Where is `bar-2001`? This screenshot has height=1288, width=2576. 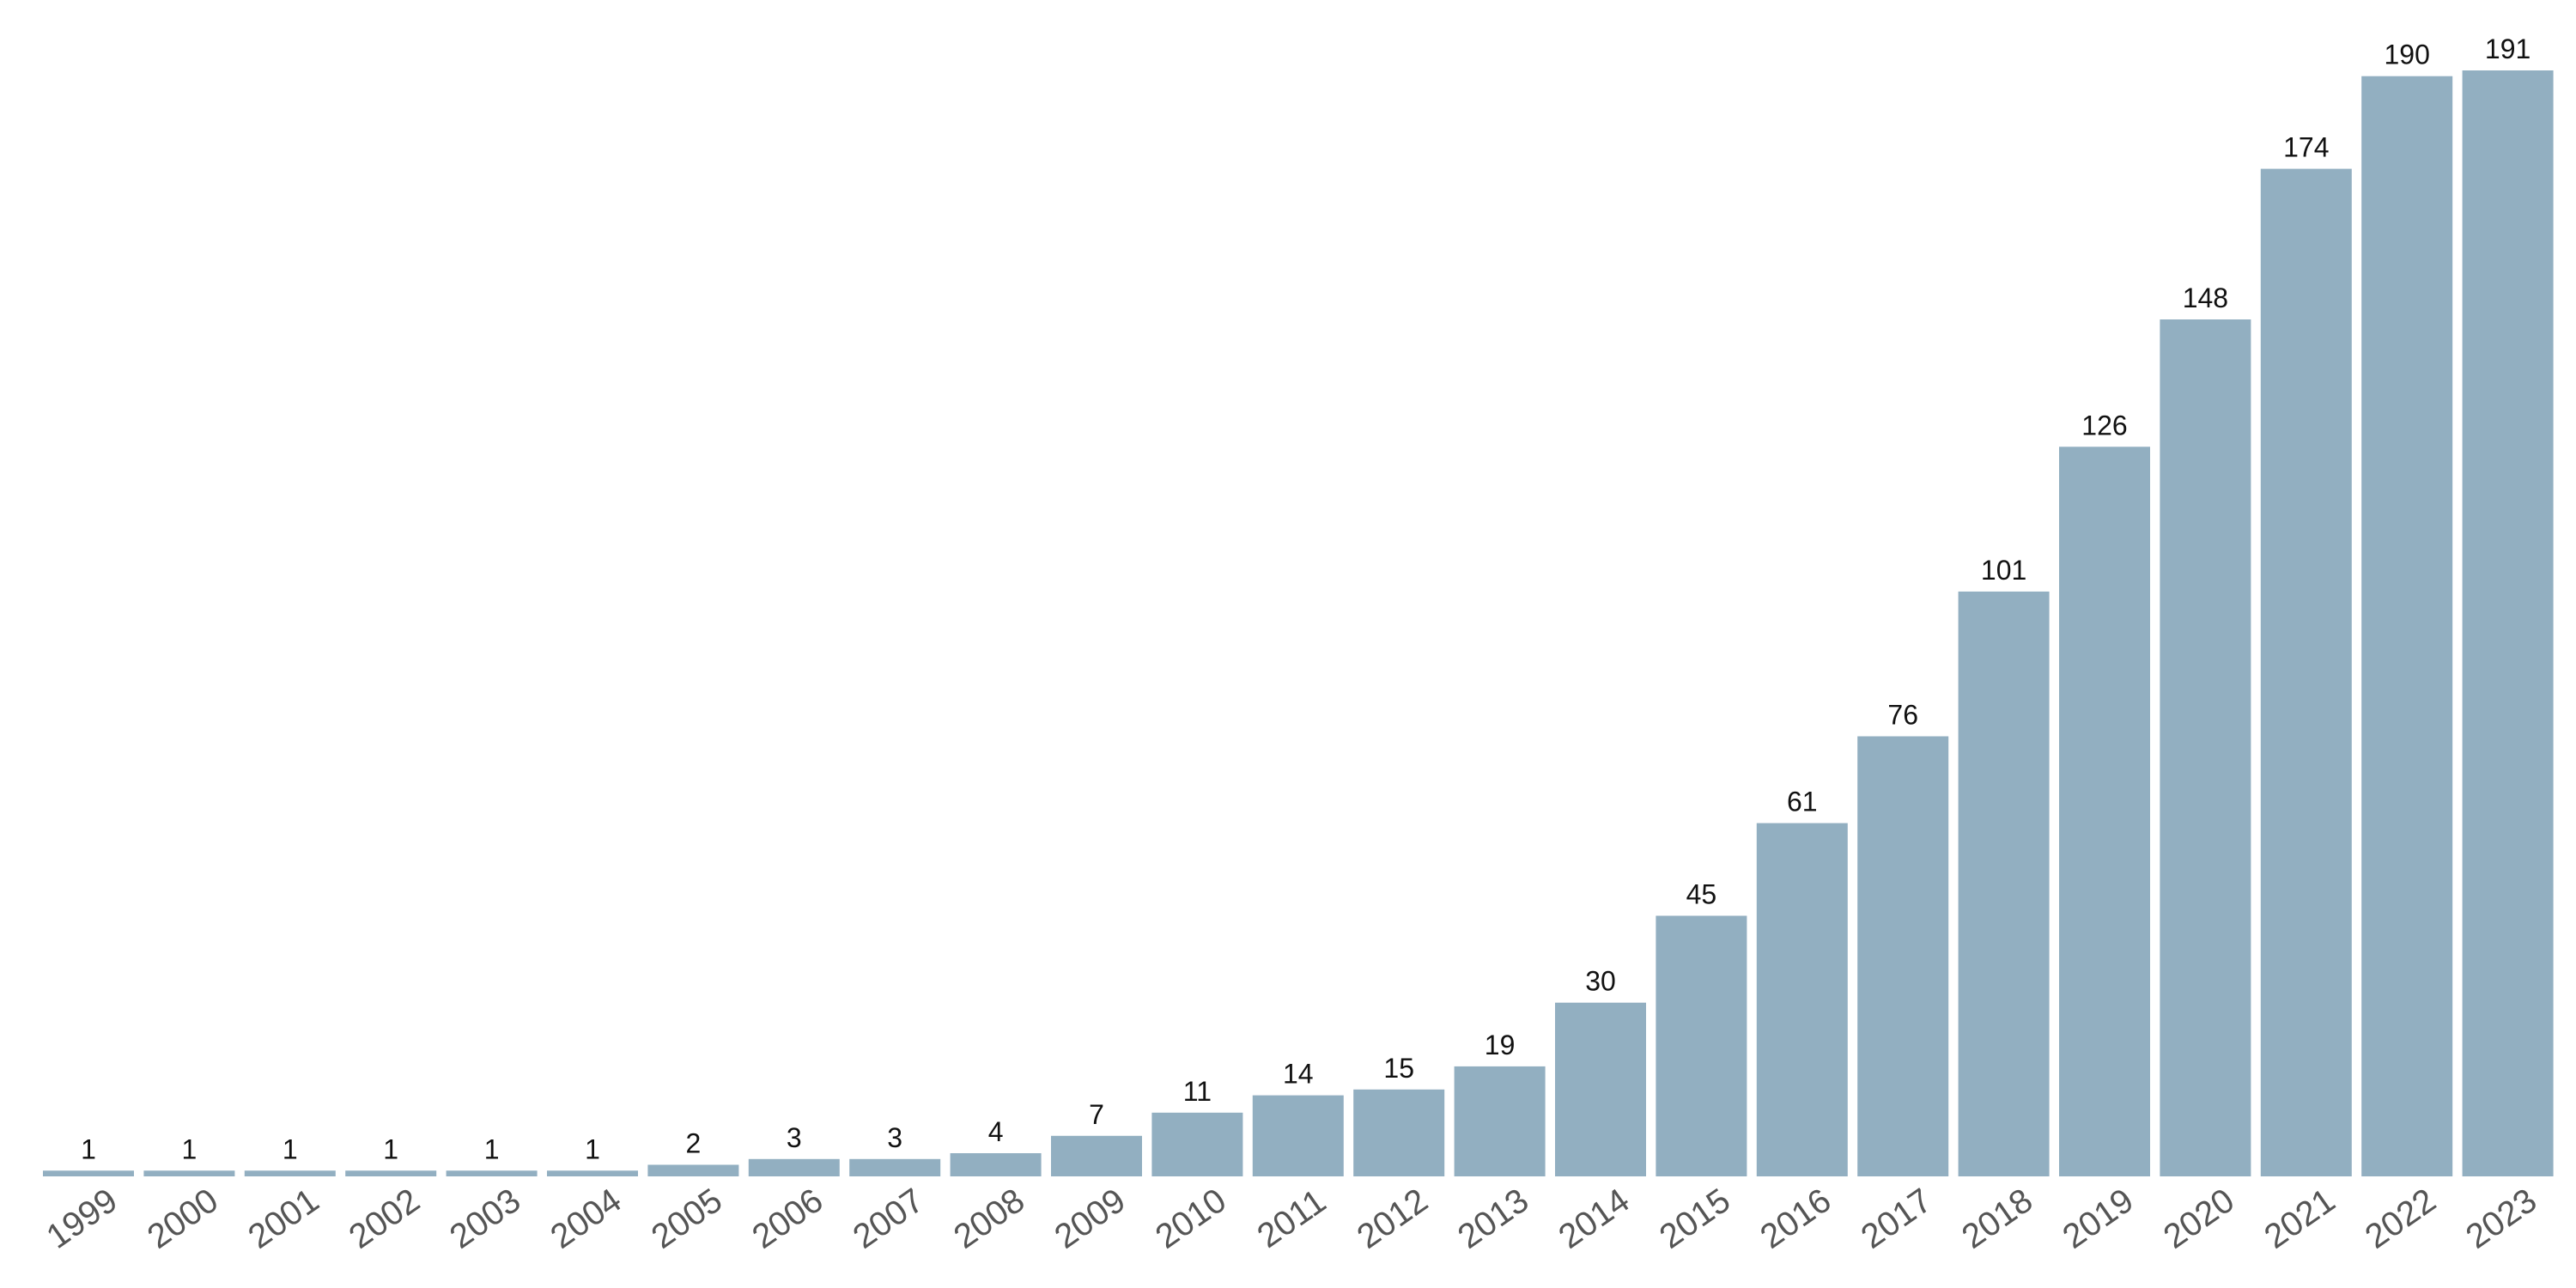 bar-2001 is located at coordinates (290, 1173).